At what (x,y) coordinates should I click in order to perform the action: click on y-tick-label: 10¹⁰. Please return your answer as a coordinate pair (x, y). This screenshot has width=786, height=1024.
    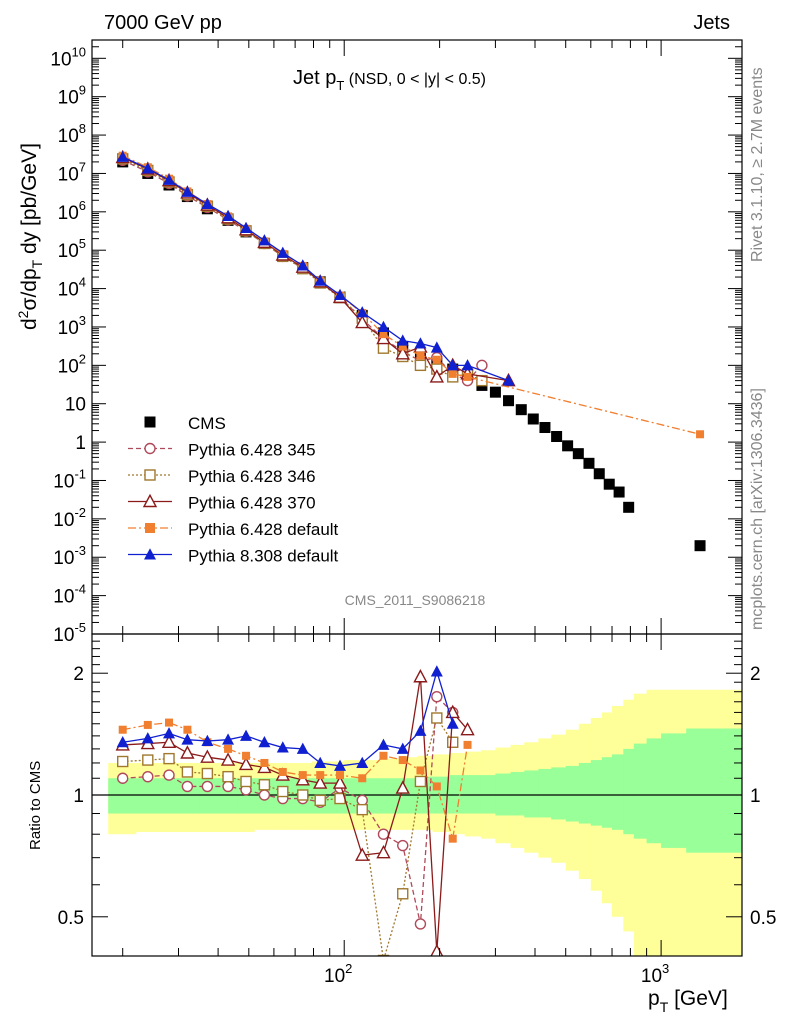
    Looking at the image, I should click on (68, 57).